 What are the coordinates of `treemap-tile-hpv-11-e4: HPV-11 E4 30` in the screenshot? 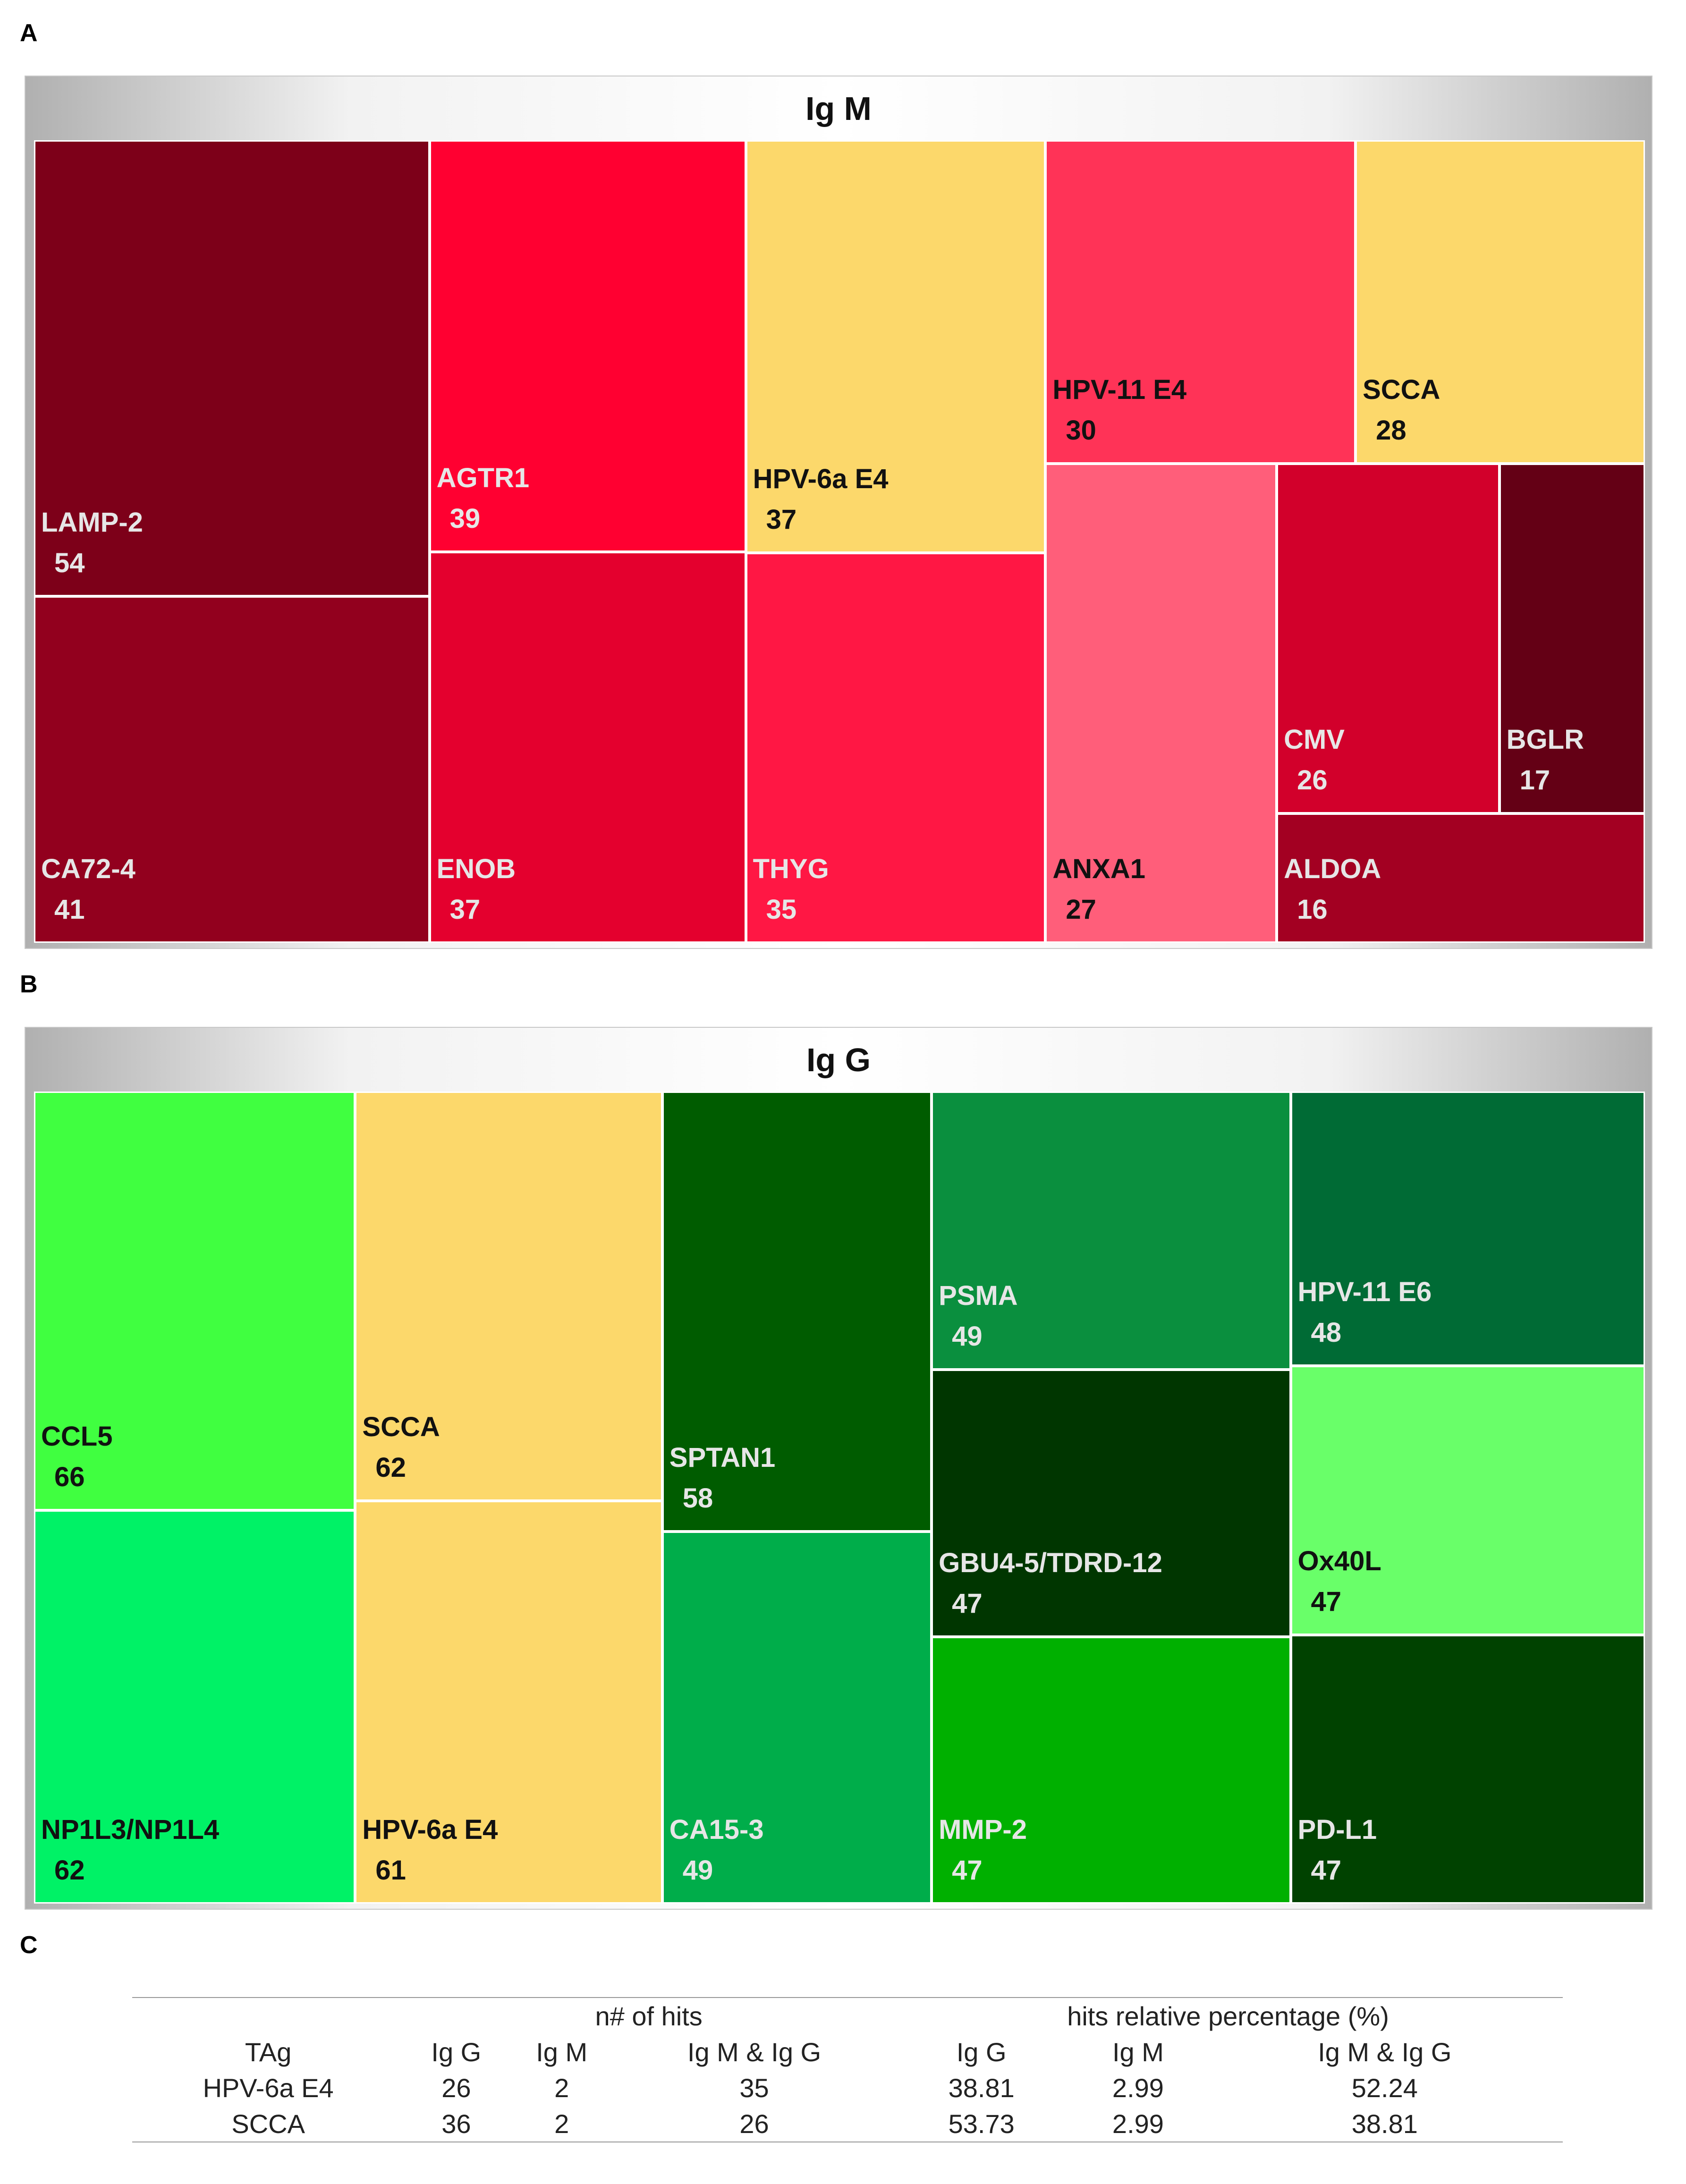 It's located at (1200, 302).